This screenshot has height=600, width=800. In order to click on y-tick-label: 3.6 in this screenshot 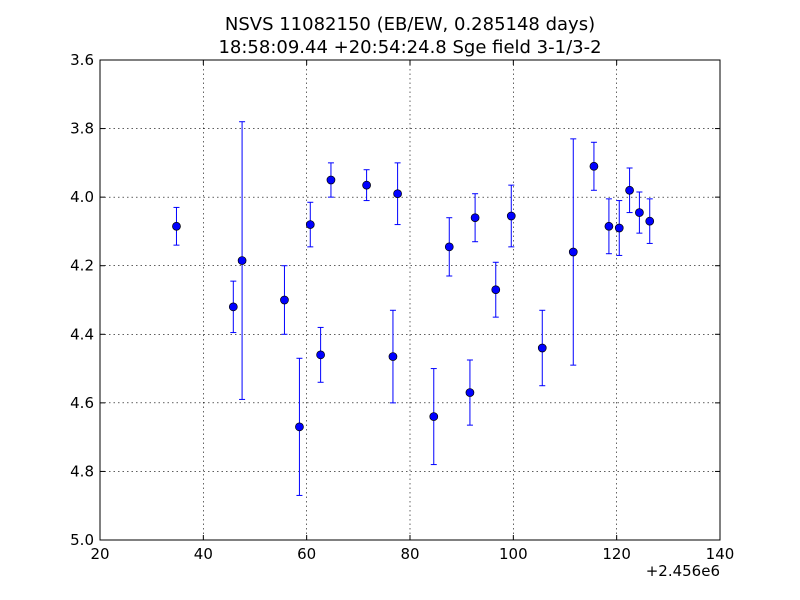, I will do `click(82, 60)`.